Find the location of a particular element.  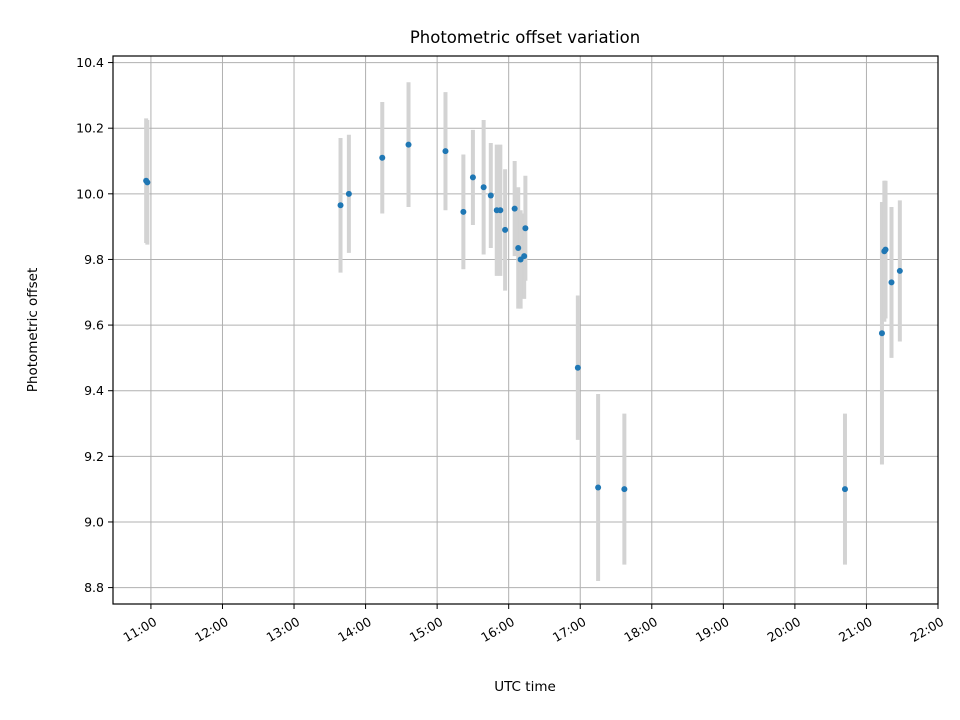

y-tick-label: 9.6 is located at coordinates (94, 325).